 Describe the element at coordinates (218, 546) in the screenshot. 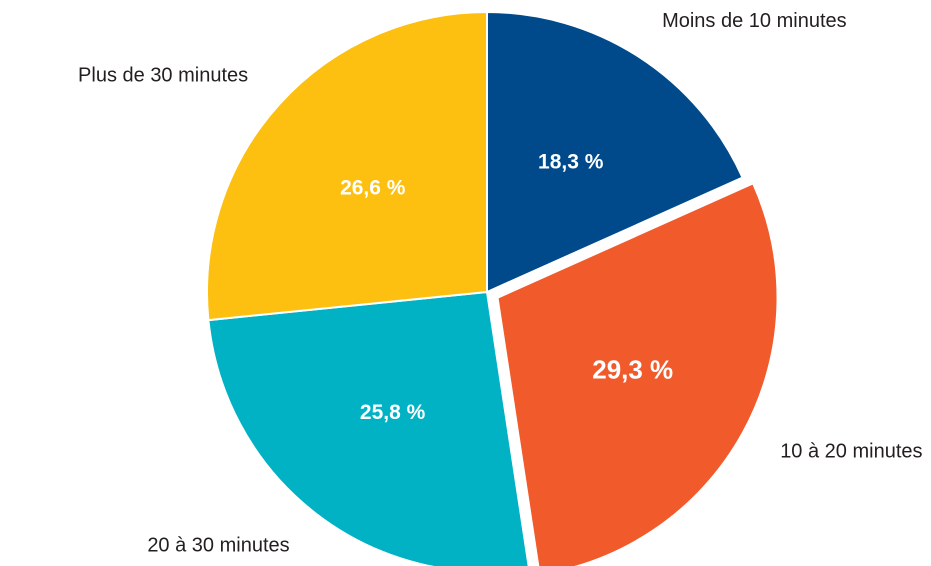

I see `category-label: 20 à 30 minutes` at that location.